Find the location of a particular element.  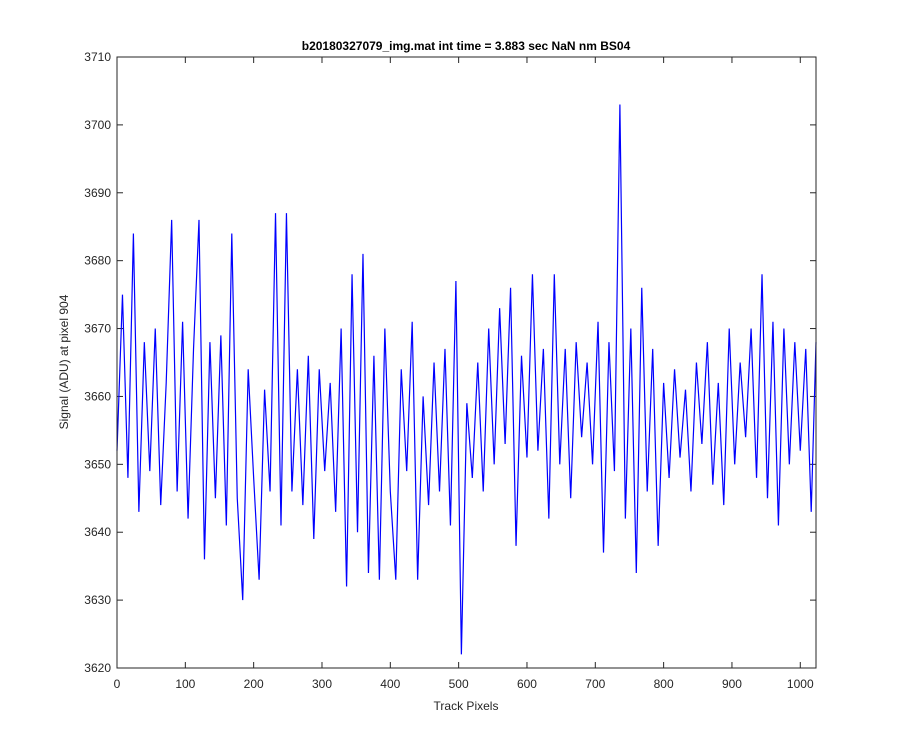

x-tick-label: 500 is located at coordinates (459, 684).